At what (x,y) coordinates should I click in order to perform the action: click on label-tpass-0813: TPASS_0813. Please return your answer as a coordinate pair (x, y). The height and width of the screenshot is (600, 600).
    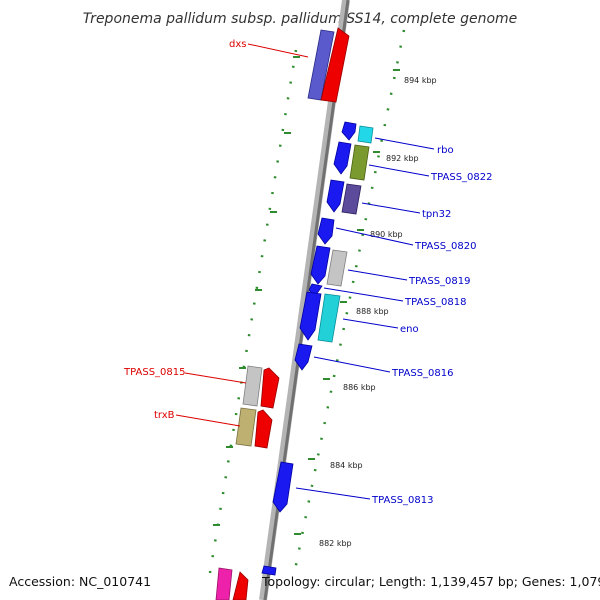
    Looking at the image, I should click on (402, 500).